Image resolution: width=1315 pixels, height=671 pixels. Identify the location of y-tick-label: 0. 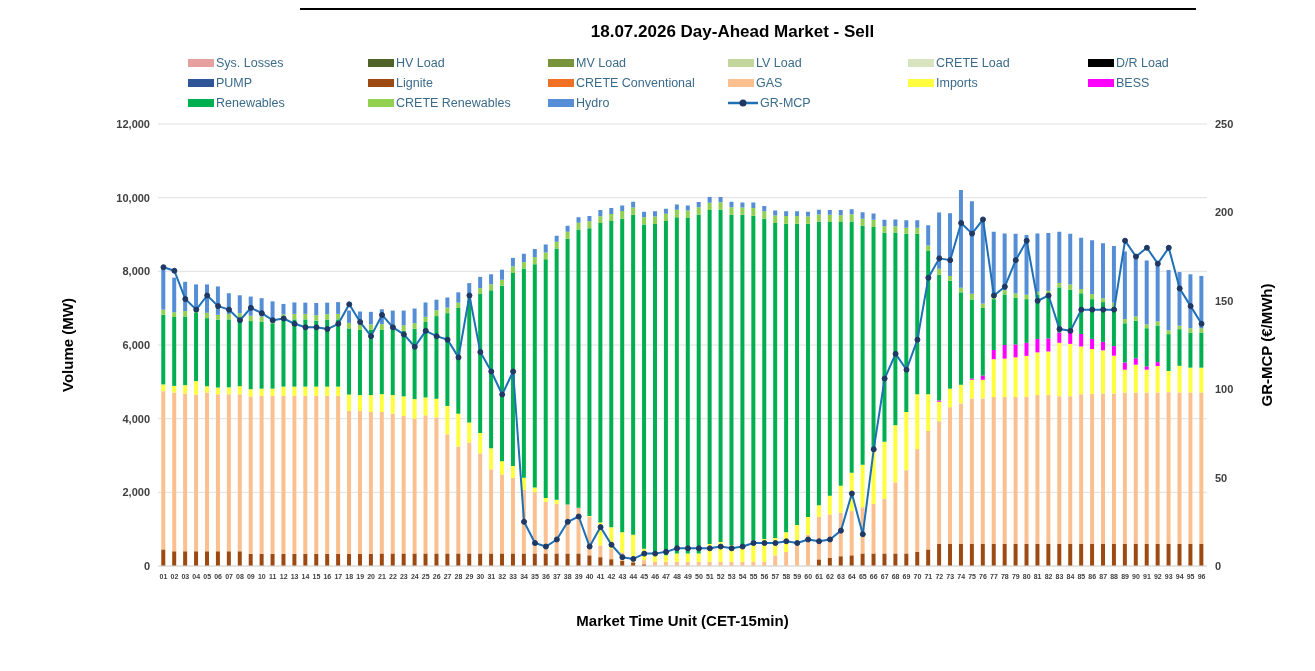
(146, 565).